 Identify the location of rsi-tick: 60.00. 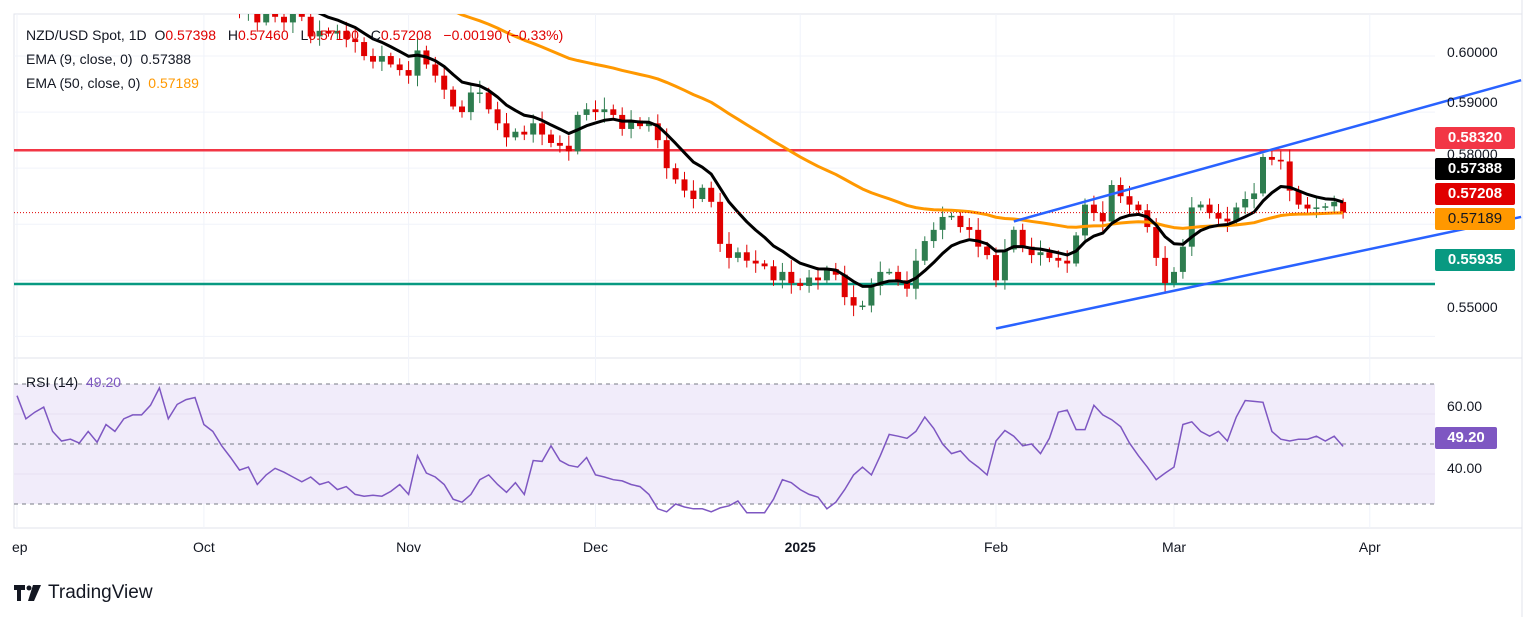
(1465, 406).